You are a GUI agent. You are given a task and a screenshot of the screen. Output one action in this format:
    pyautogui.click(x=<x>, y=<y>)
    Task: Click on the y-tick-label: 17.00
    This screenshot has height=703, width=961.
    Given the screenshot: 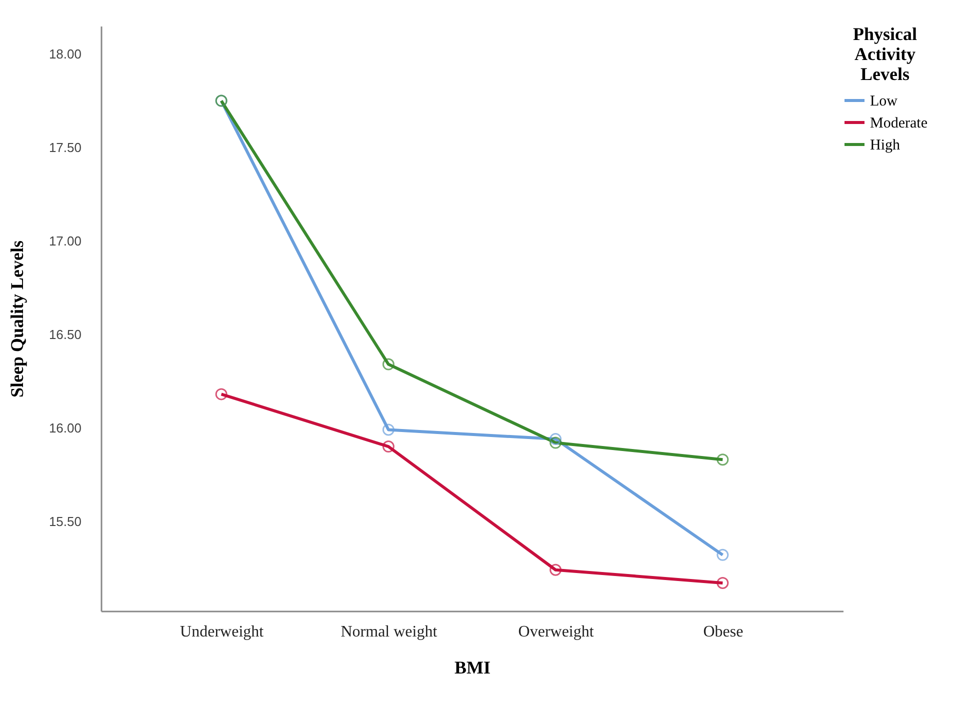 What is the action you would take?
    pyautogui.click(x=65, y=240)
    